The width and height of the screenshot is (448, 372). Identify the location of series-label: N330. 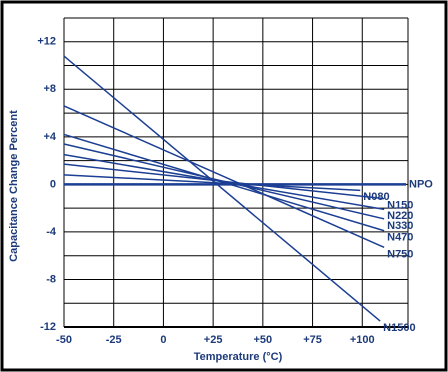
(400, 226).